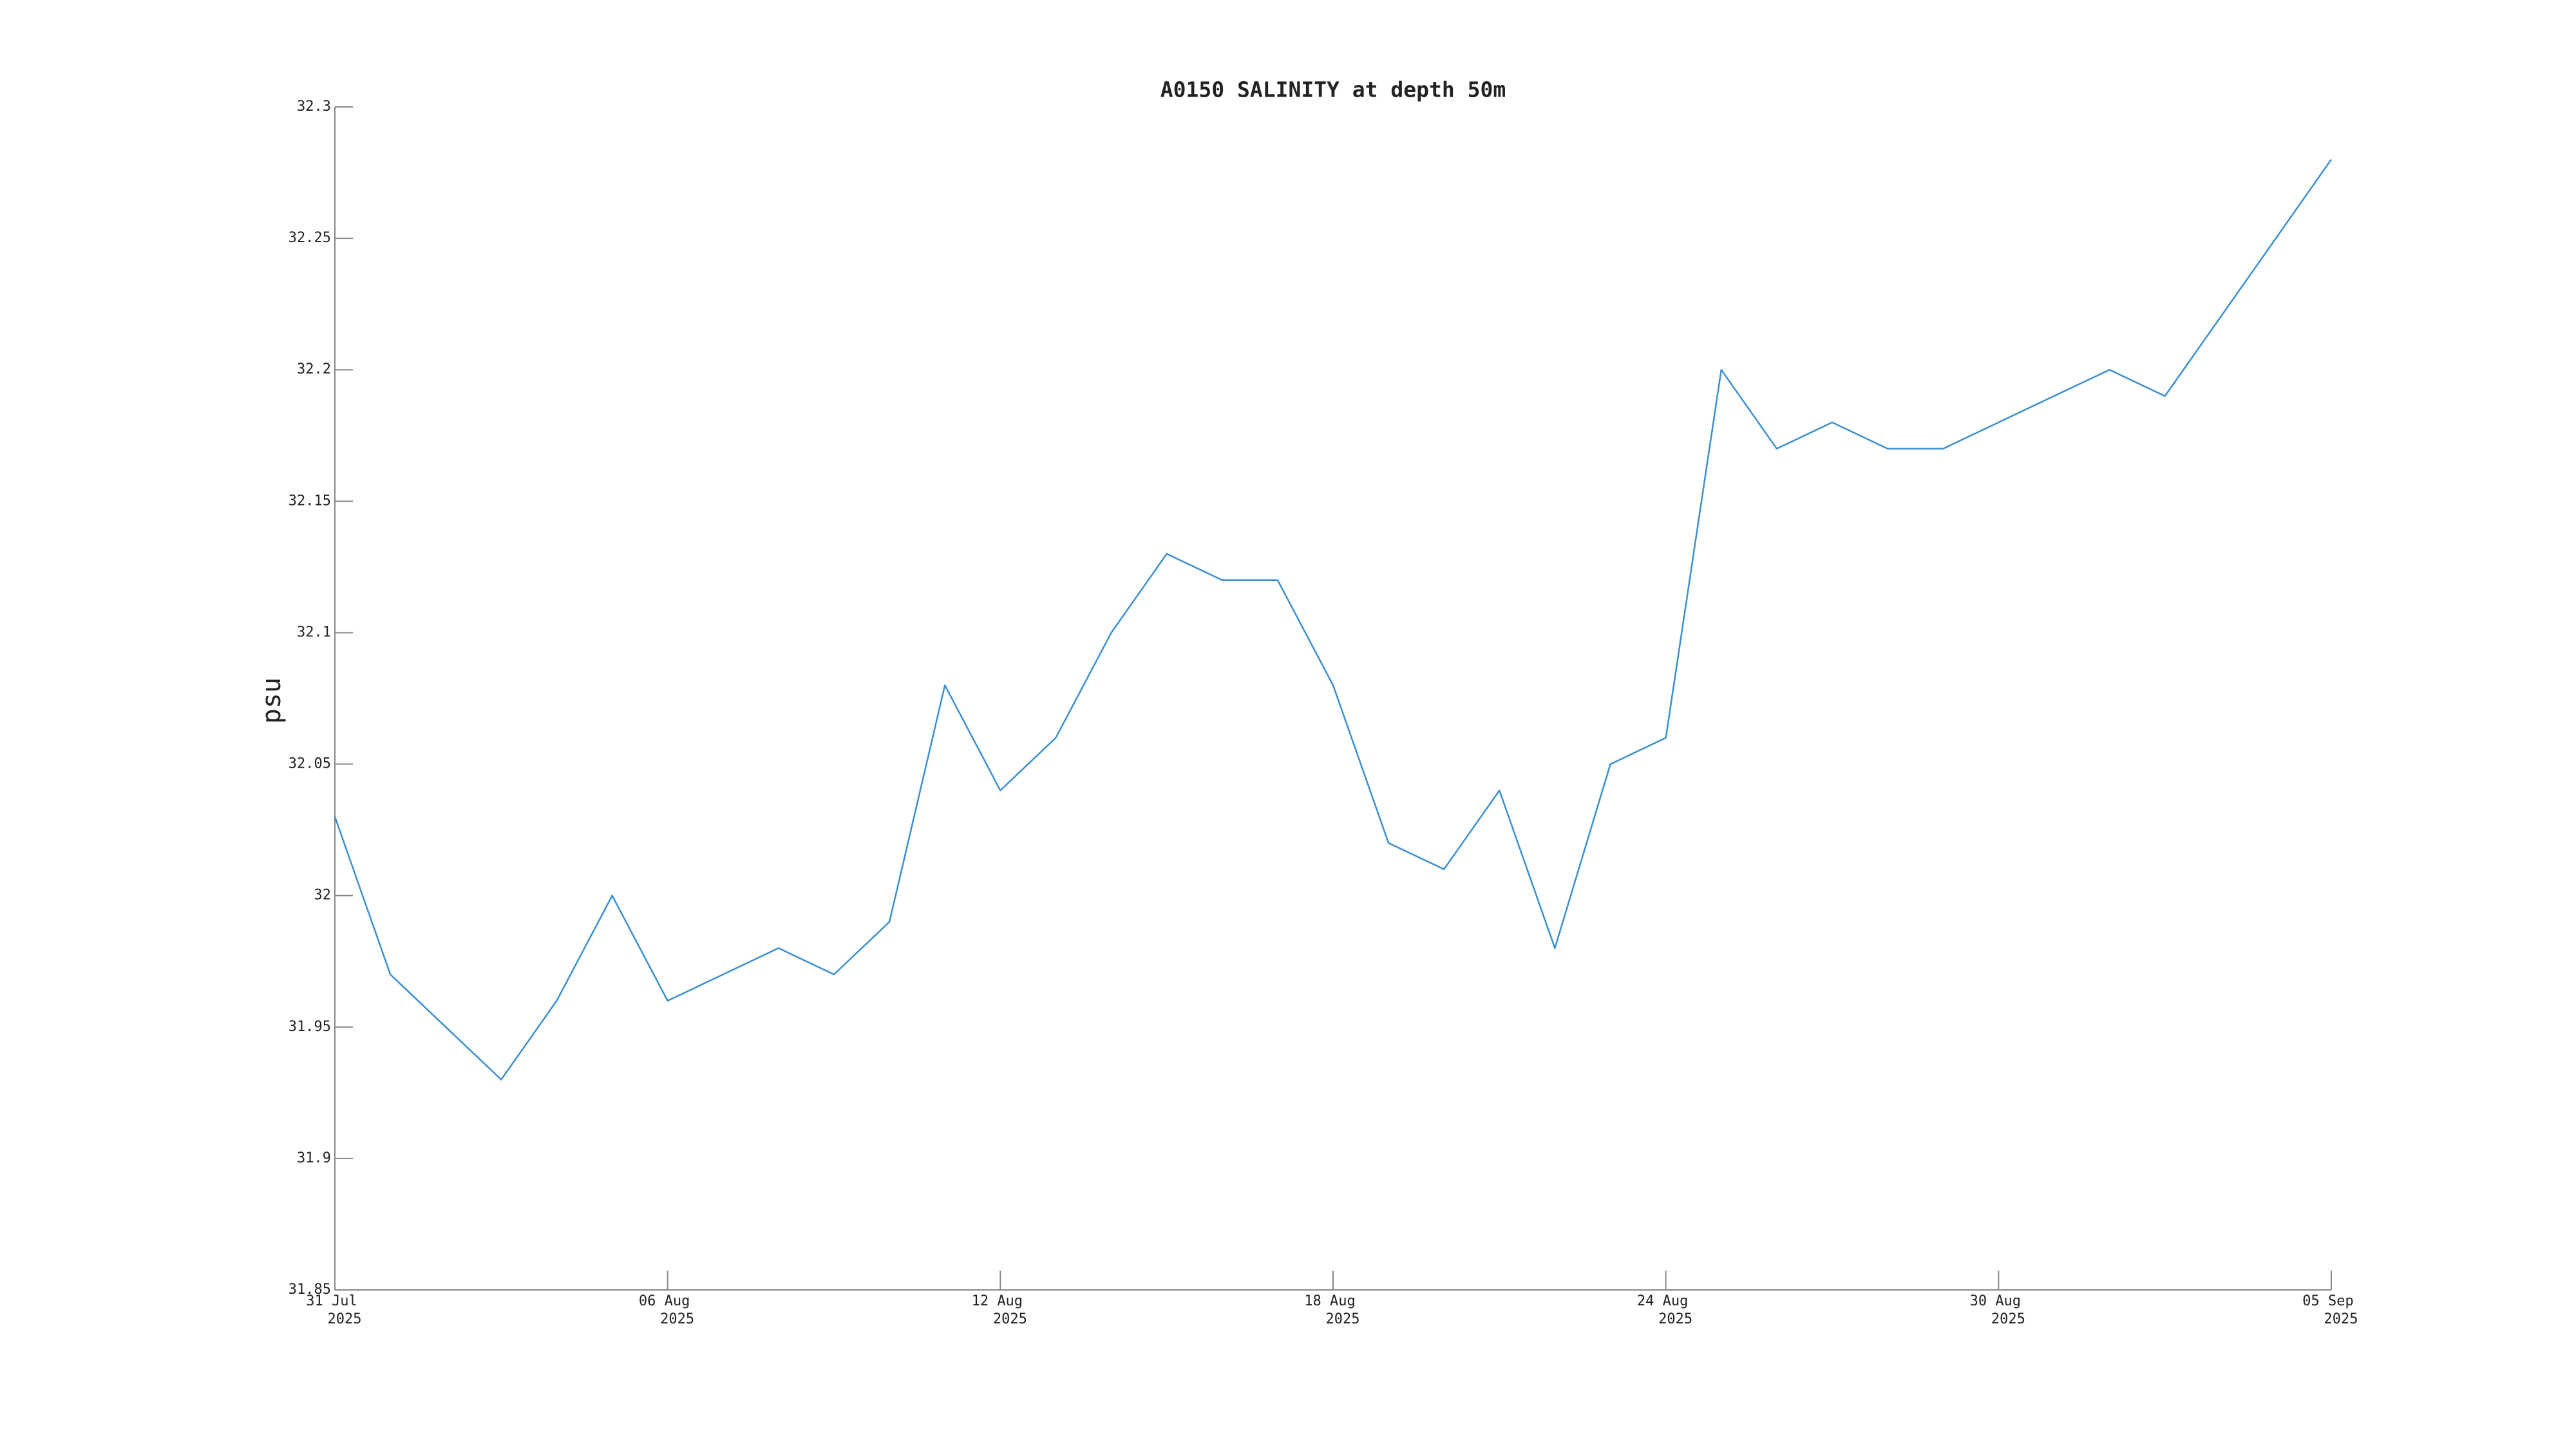 The height and width of the screenshot is (1449, 2576). What do you see at coordinates (310, 764) in the screenshot?
I see `y-tick-label: 32.05` at bounding box center [310, 764].